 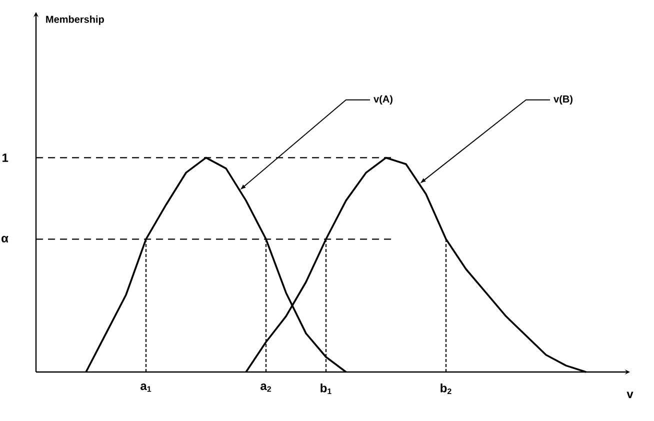 I want to click on text: Membership, so click(x=75, y=20).